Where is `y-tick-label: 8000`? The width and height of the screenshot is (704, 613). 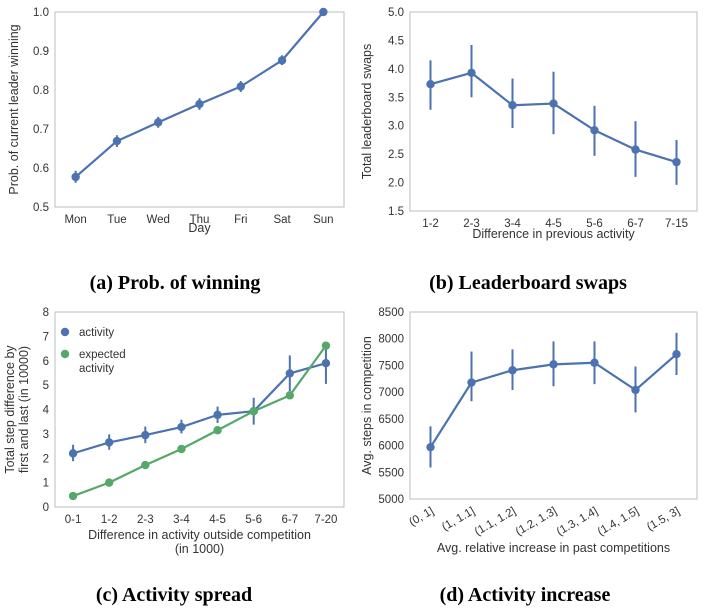 y-tick-label: 8000 is located at coordinates (391, 340).